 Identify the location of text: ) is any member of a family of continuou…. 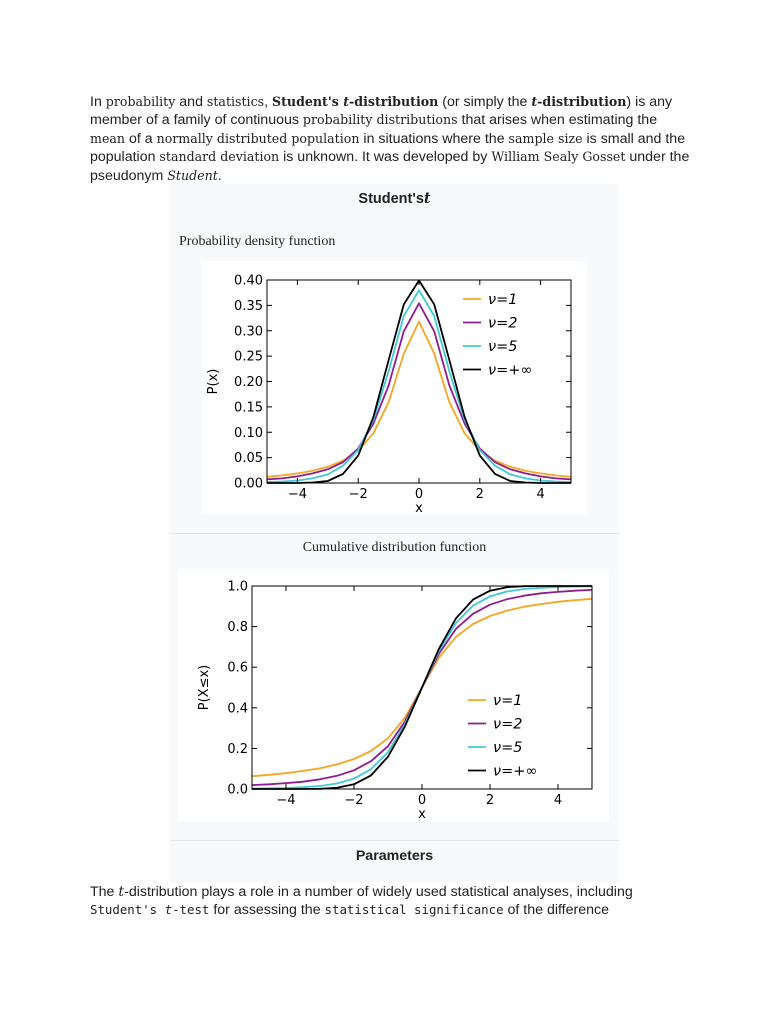
(381, 111).